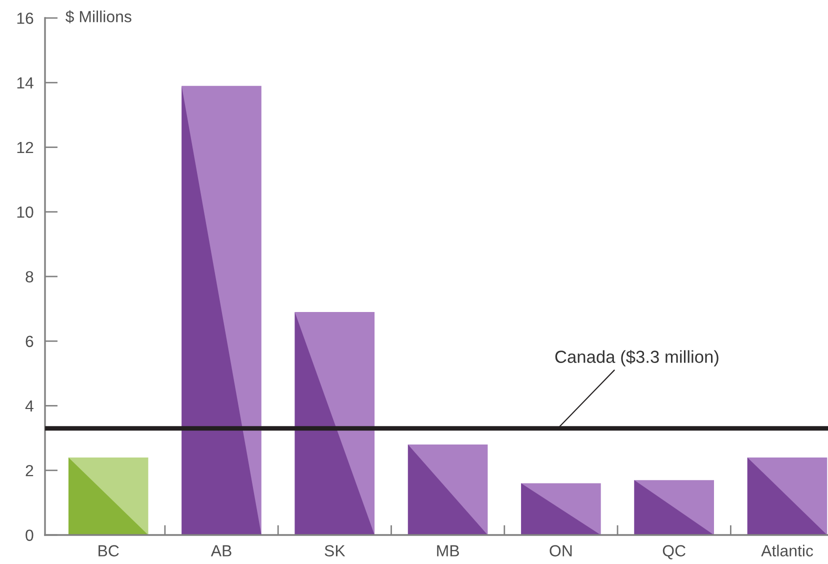 This screenshot has width=828, height=564. What do you see at coordinates (787, 550) in the screenshot?
I see `x-tick-label: Atlantic` at bounding box center [787, 550].